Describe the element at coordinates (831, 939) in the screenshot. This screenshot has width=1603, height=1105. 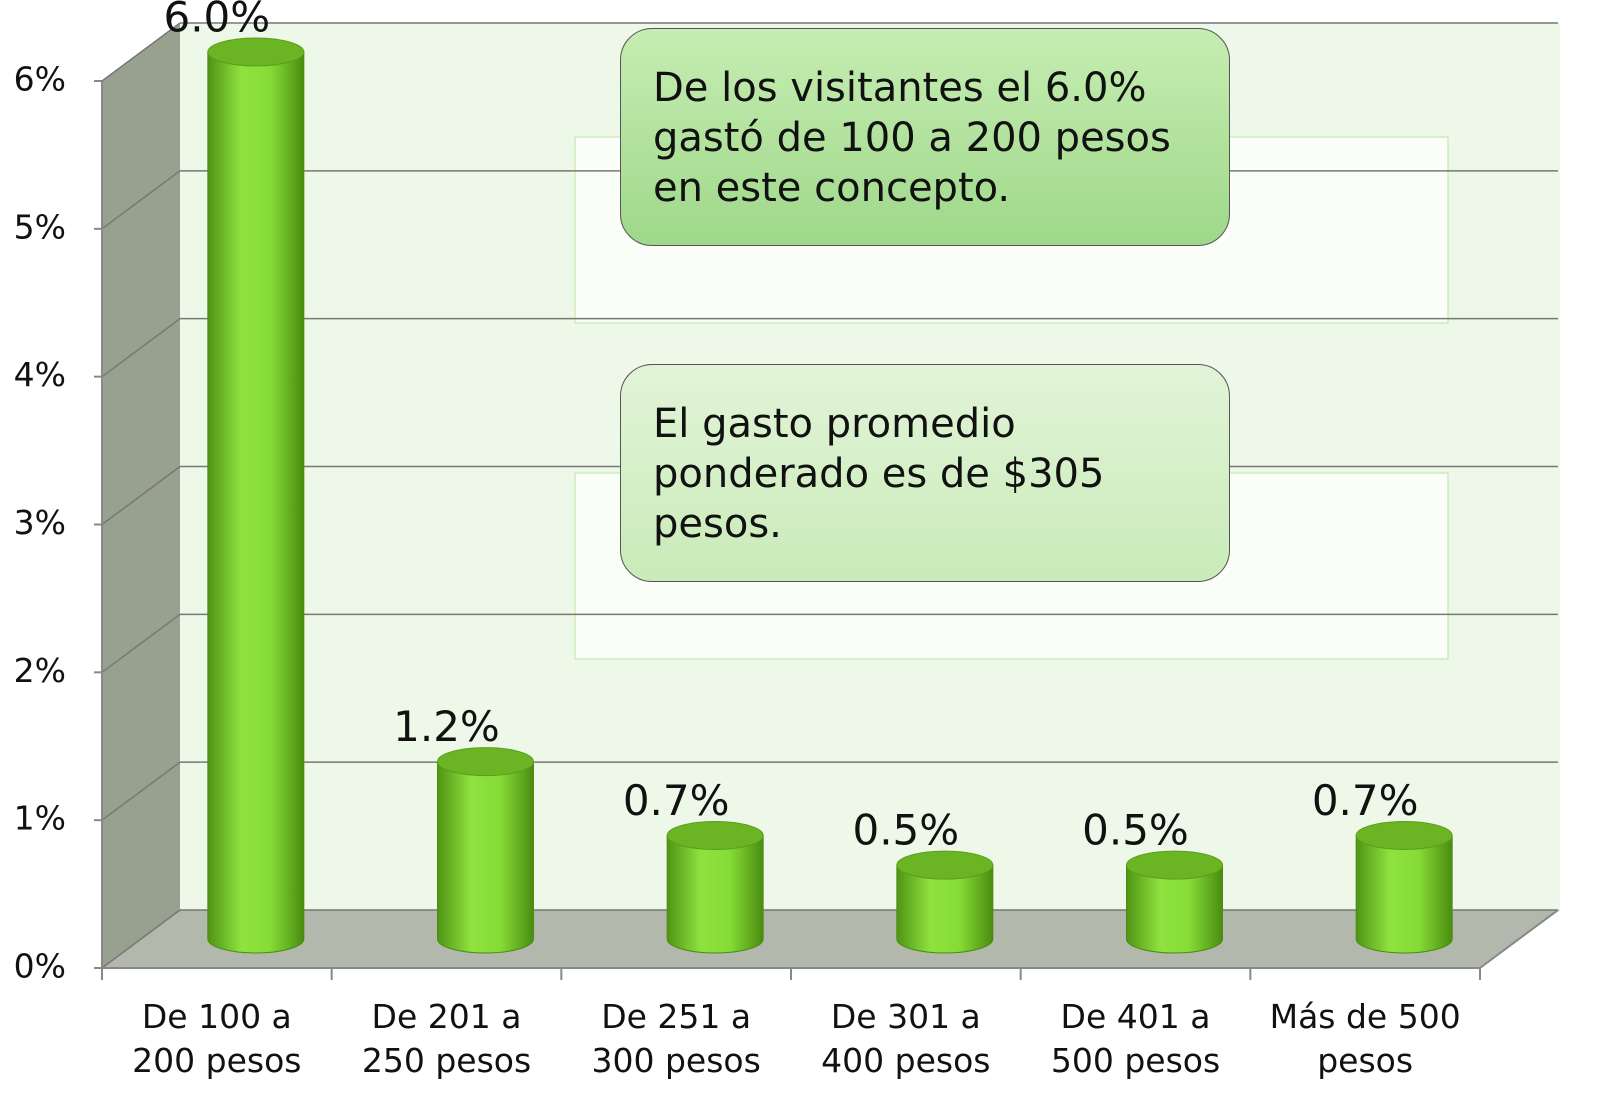
I see `floor` at that location.